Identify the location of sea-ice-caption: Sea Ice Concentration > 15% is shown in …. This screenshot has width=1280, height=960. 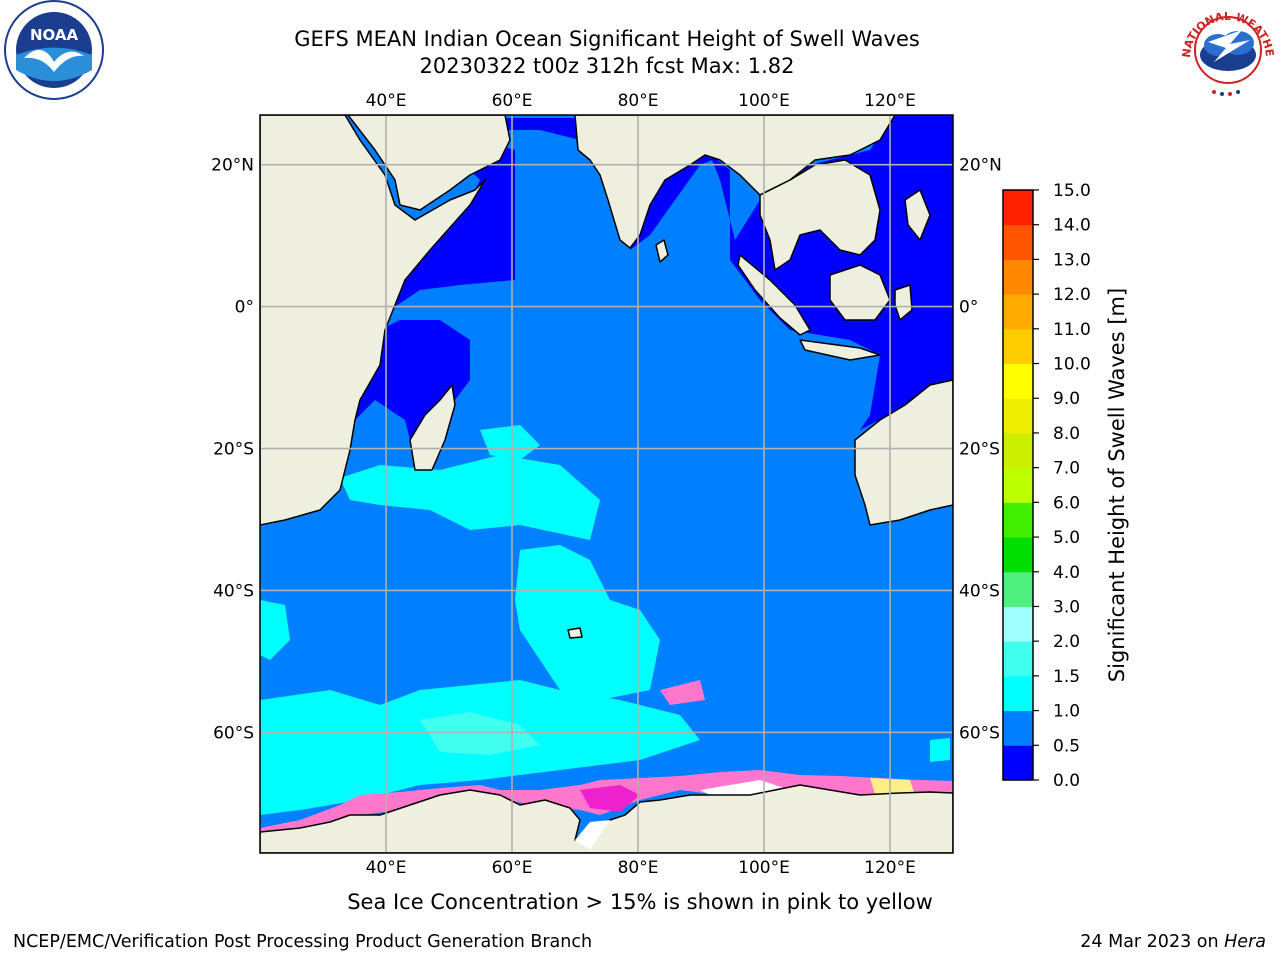
(640, 902).